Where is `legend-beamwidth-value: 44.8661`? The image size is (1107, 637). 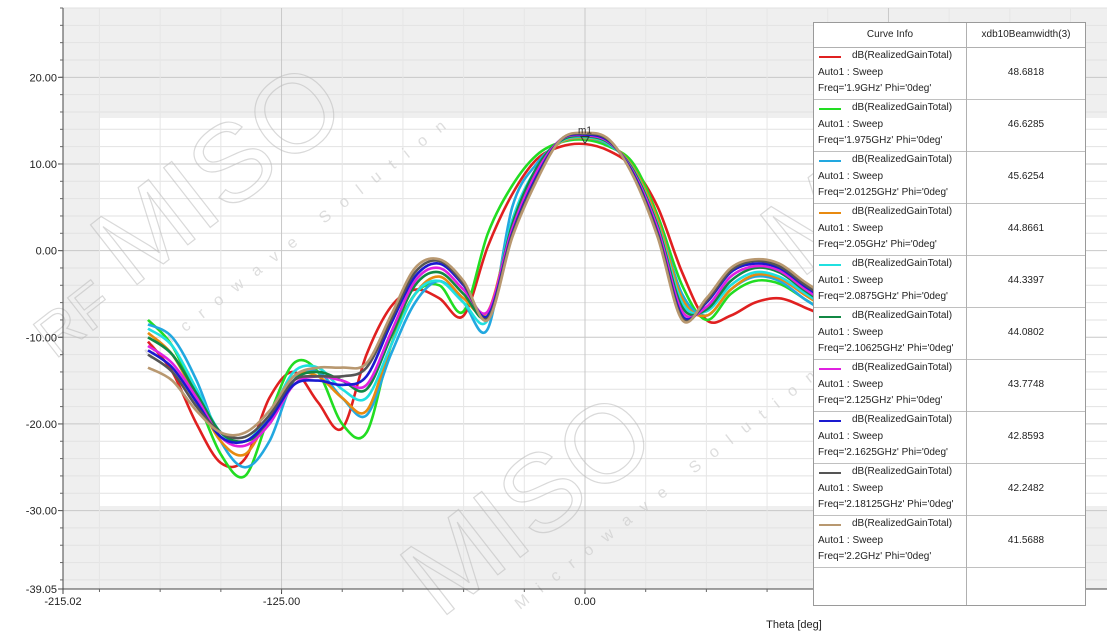
legend-beamwidth-value: 44.8661 is located at coordinates (1026, 228).